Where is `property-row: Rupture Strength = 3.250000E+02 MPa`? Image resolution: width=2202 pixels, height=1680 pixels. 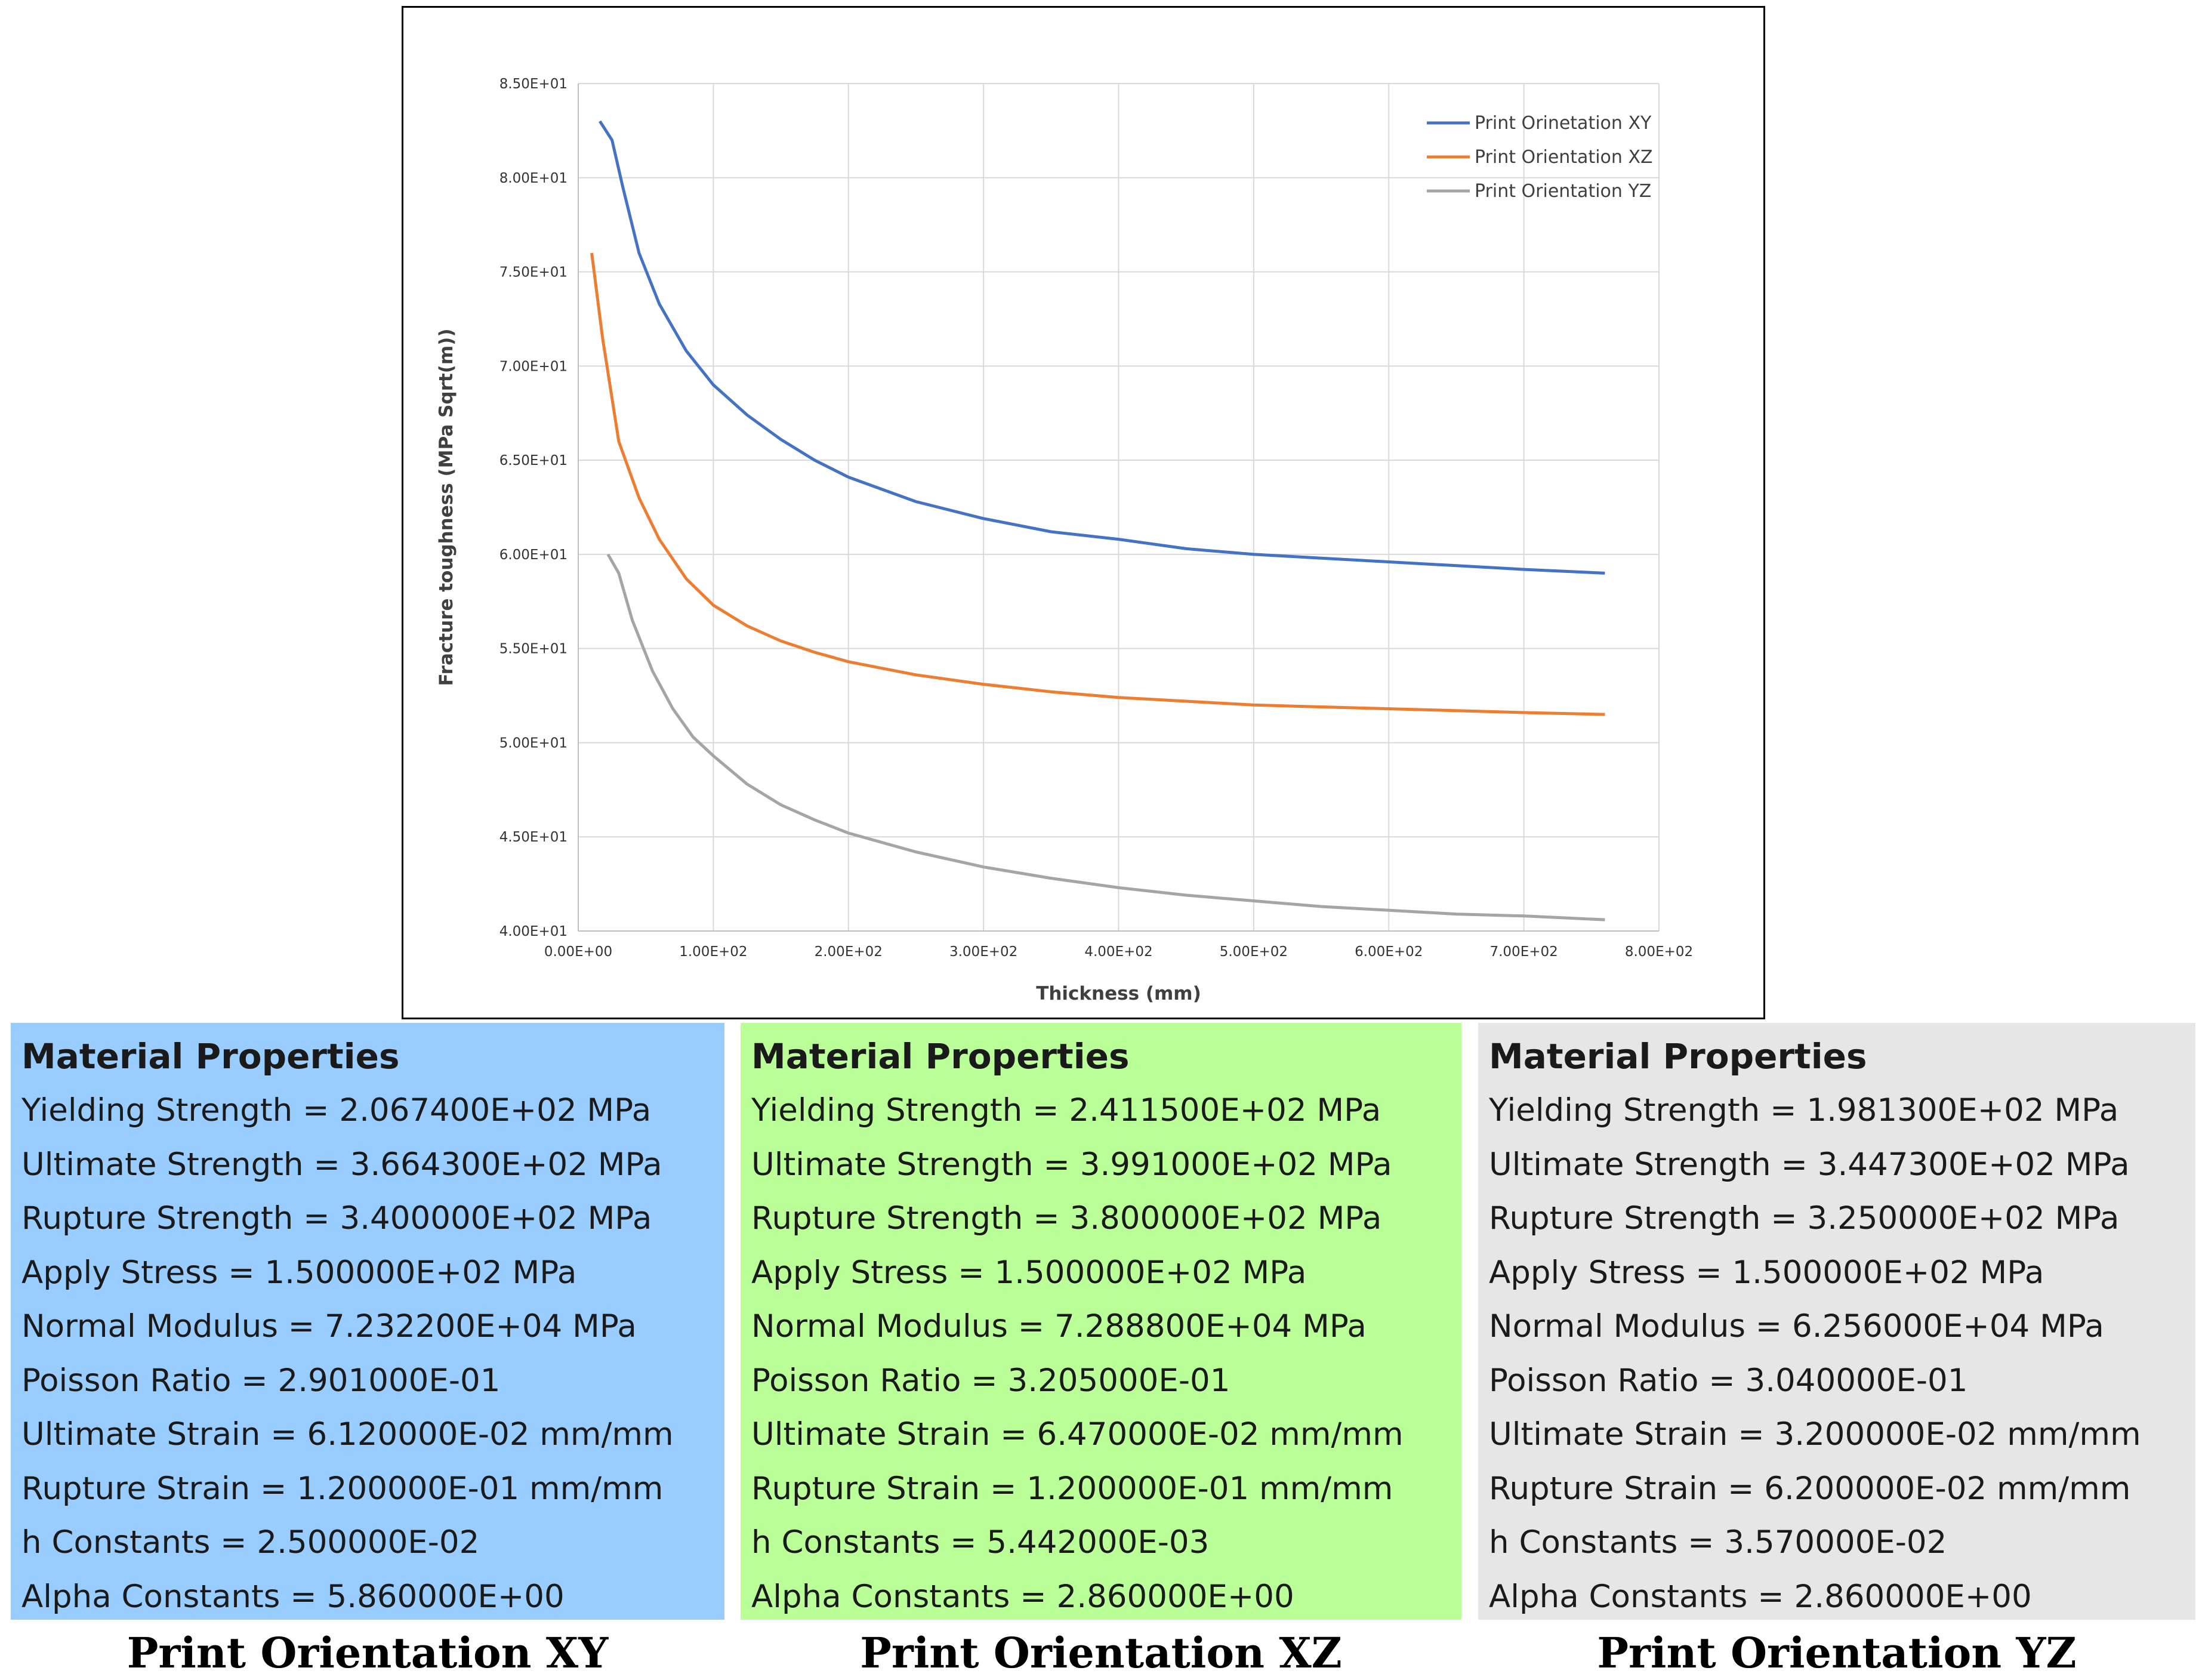
property-row: Rupture Strength = 3.250000E+02 MPa is located at coordinates (1805, 1218).